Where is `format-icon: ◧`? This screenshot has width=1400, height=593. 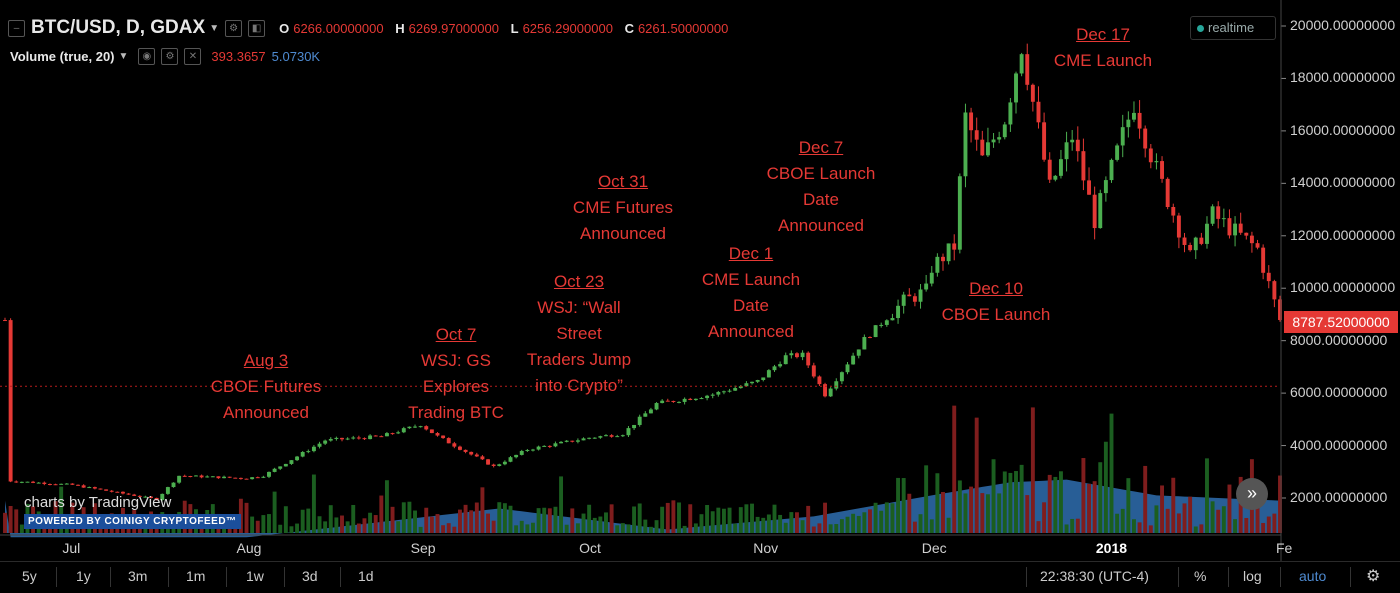 format-icon: ◧ is located at coordinates (257, 28).